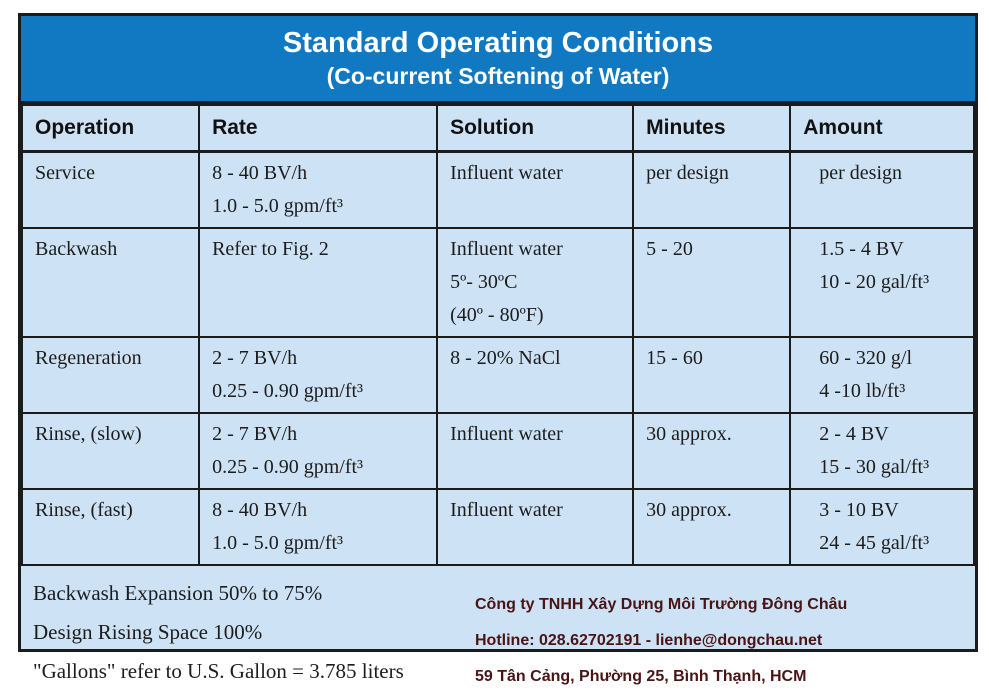  I want to click on cell-solution: Influent water 5º- 30ºC (40º - 80ºF), so click(535, 282).